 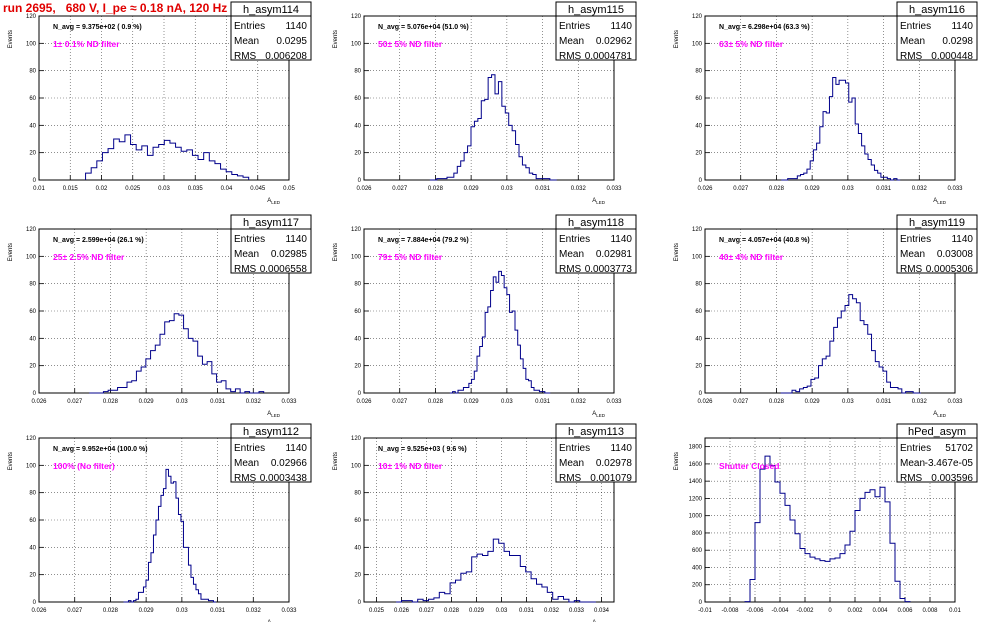 I want to click on stats-value: -3.467e-05, so click(x=949, y=463).